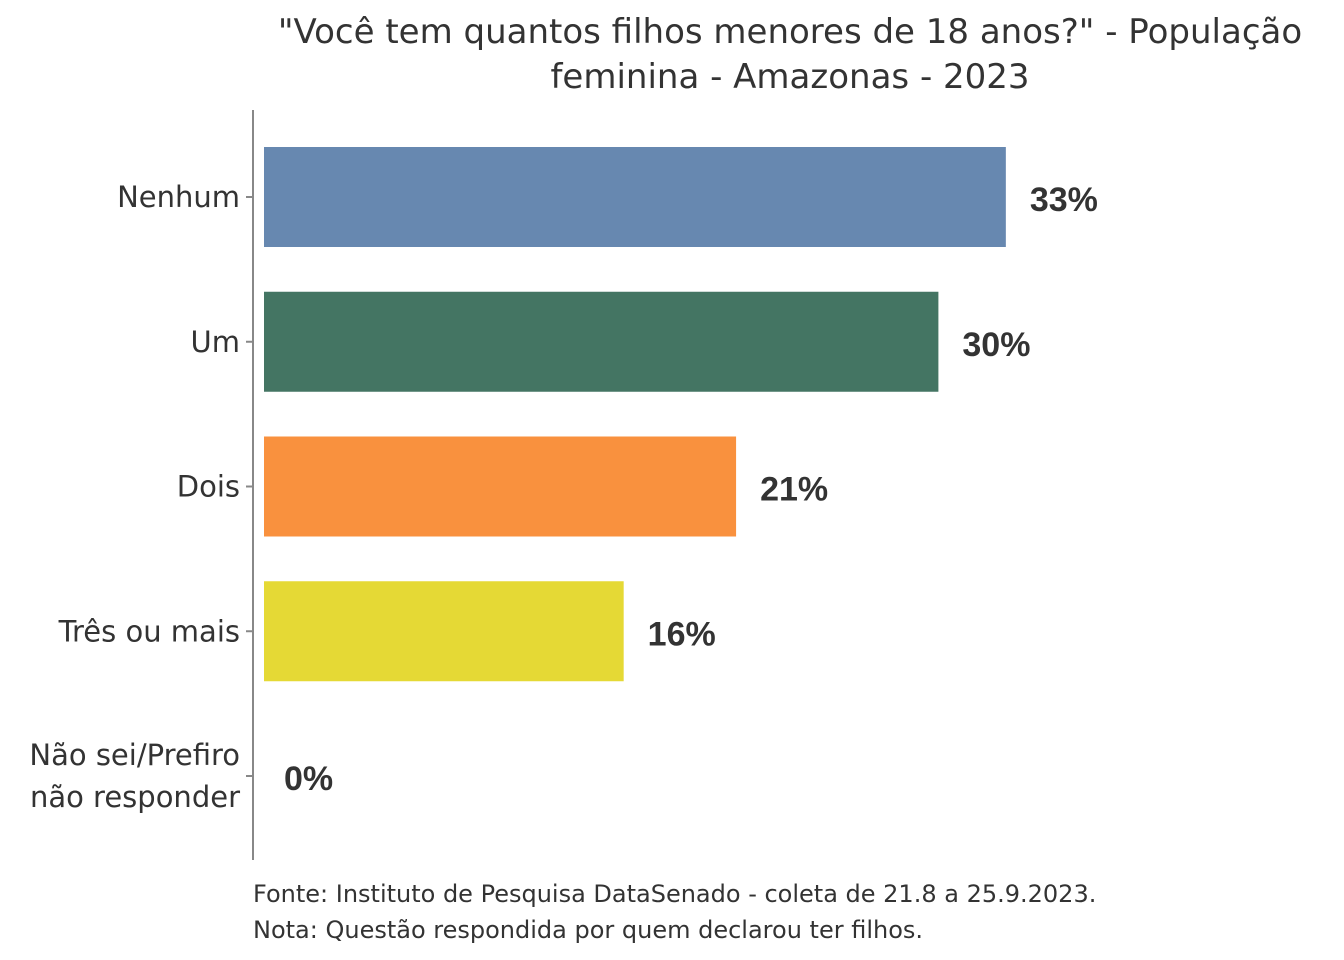  What do you see at coordinates (308, 779) in the screenshot?
I see `value-label: 0%` at bounding box center [308, 779].